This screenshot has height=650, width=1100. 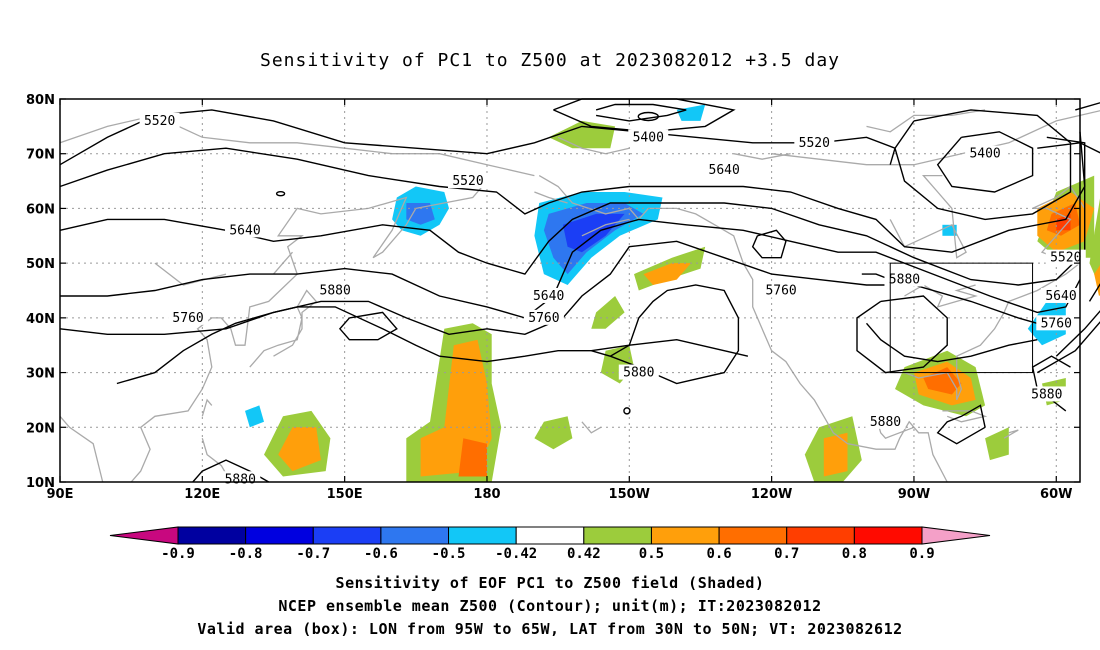 What do you see at coordinates (178, 554) in the screenshot?
I see `colorbar-label: -0.9` at bounding box center [178, 554].